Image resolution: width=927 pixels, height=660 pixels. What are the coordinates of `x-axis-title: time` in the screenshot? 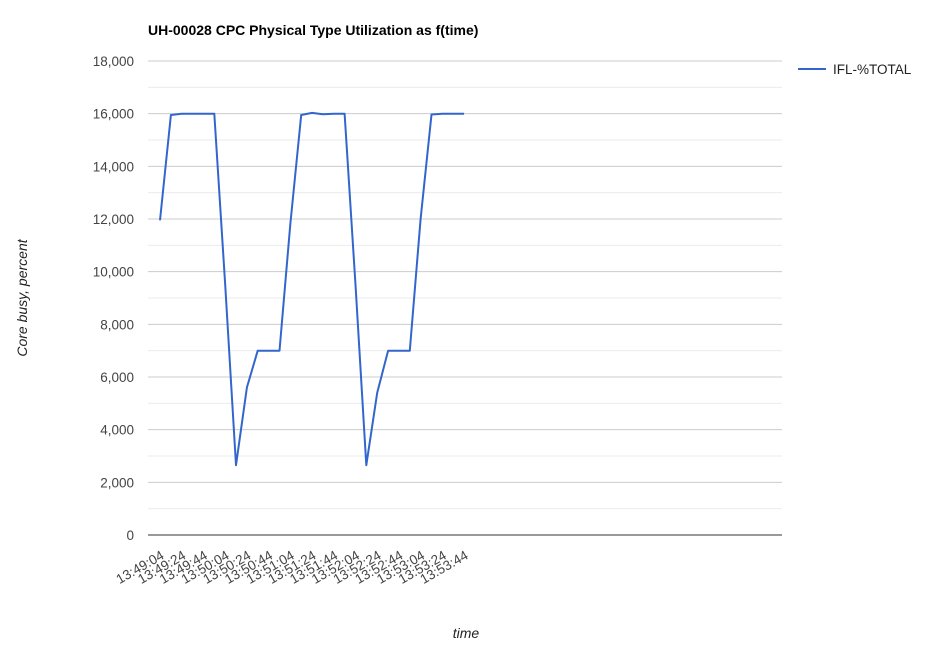 It's located at (466, 633).